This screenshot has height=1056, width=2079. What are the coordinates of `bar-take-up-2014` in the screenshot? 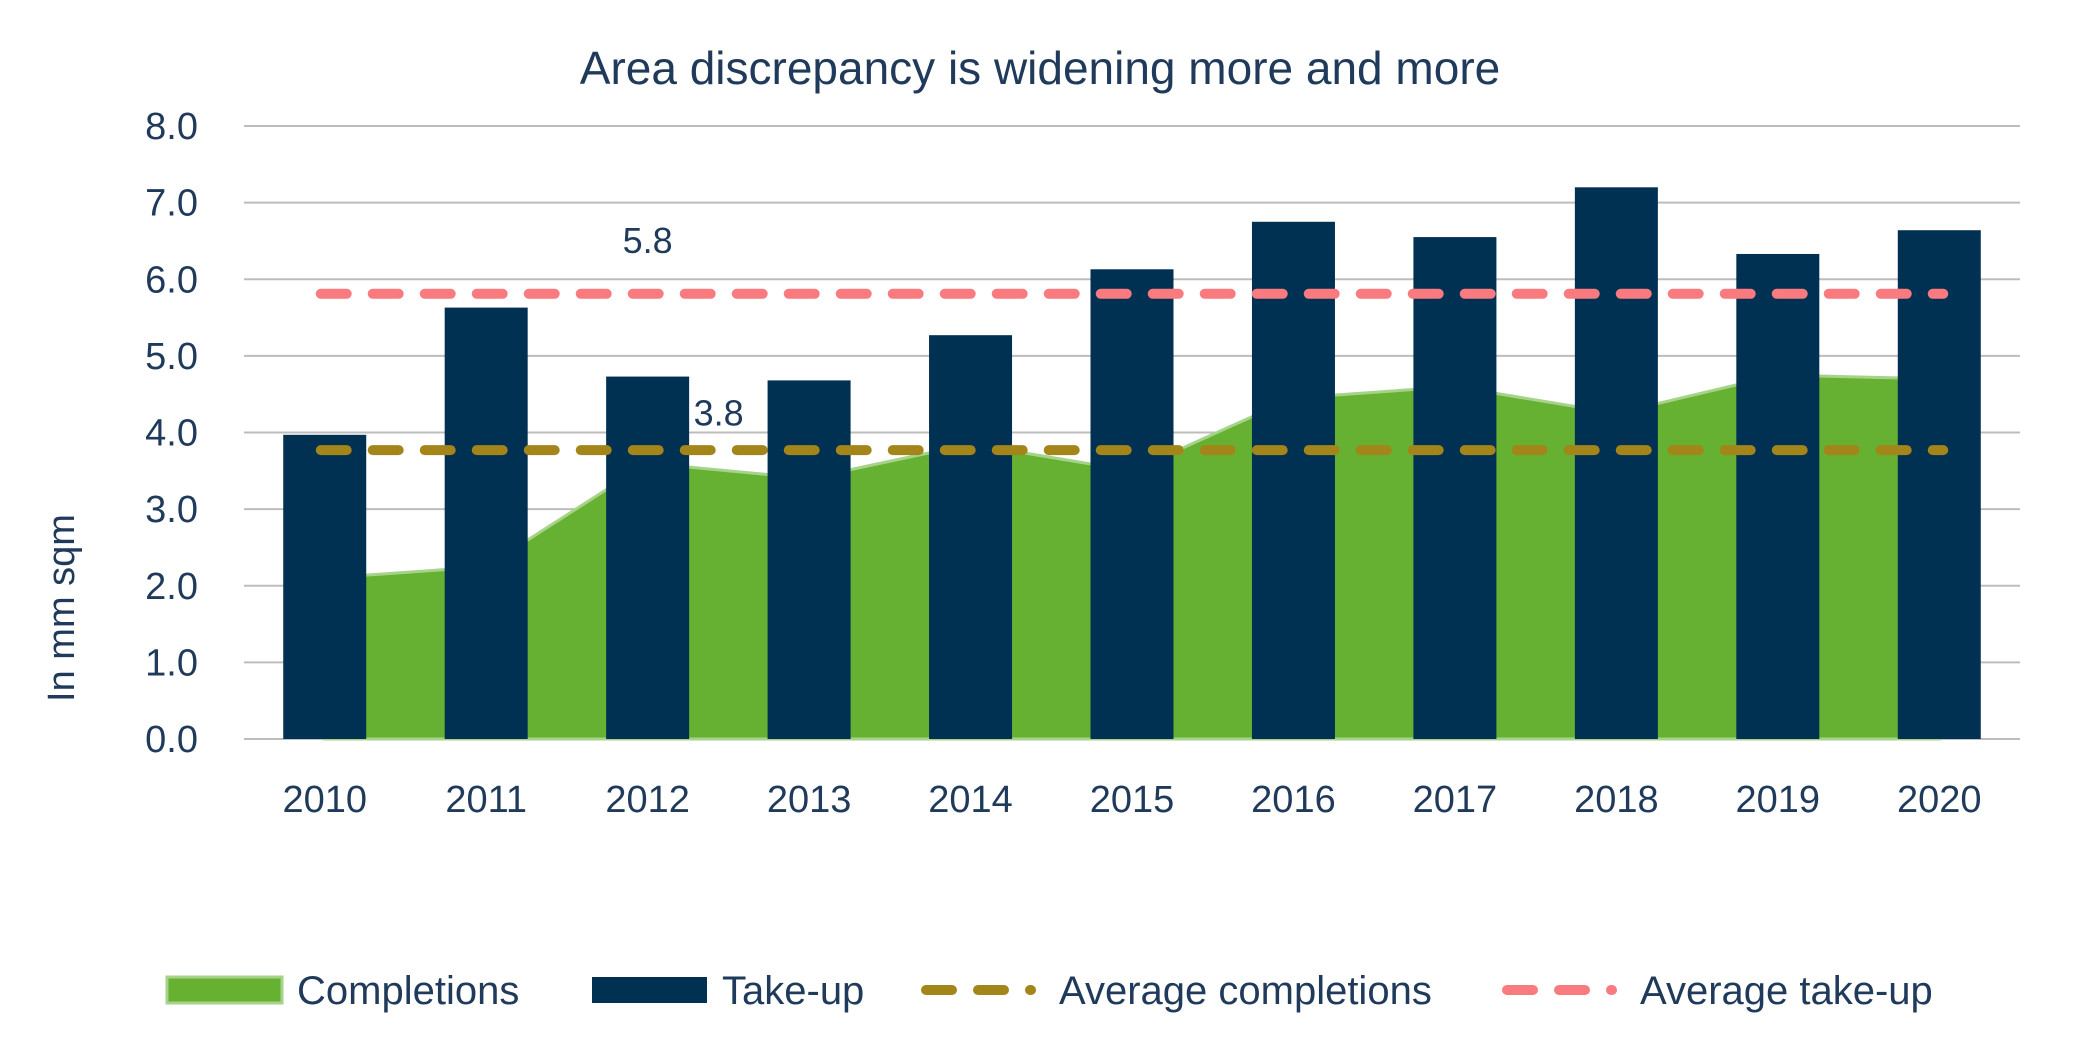 It's located at (971, 537).